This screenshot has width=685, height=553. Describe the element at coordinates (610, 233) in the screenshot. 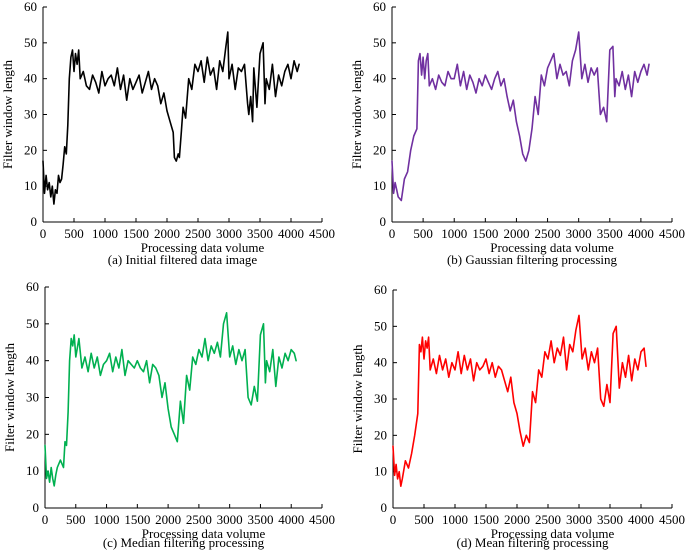

I see `chart-gaussian-x-tick-label: 3500` at that location.